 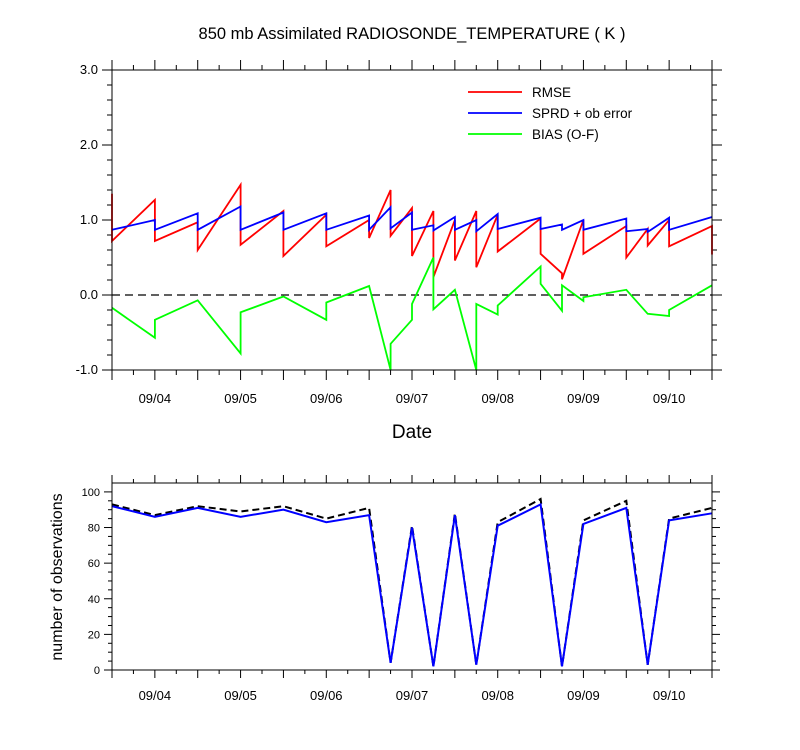 I want to click on legend-label: RMSE, so click(x=551, y=92).